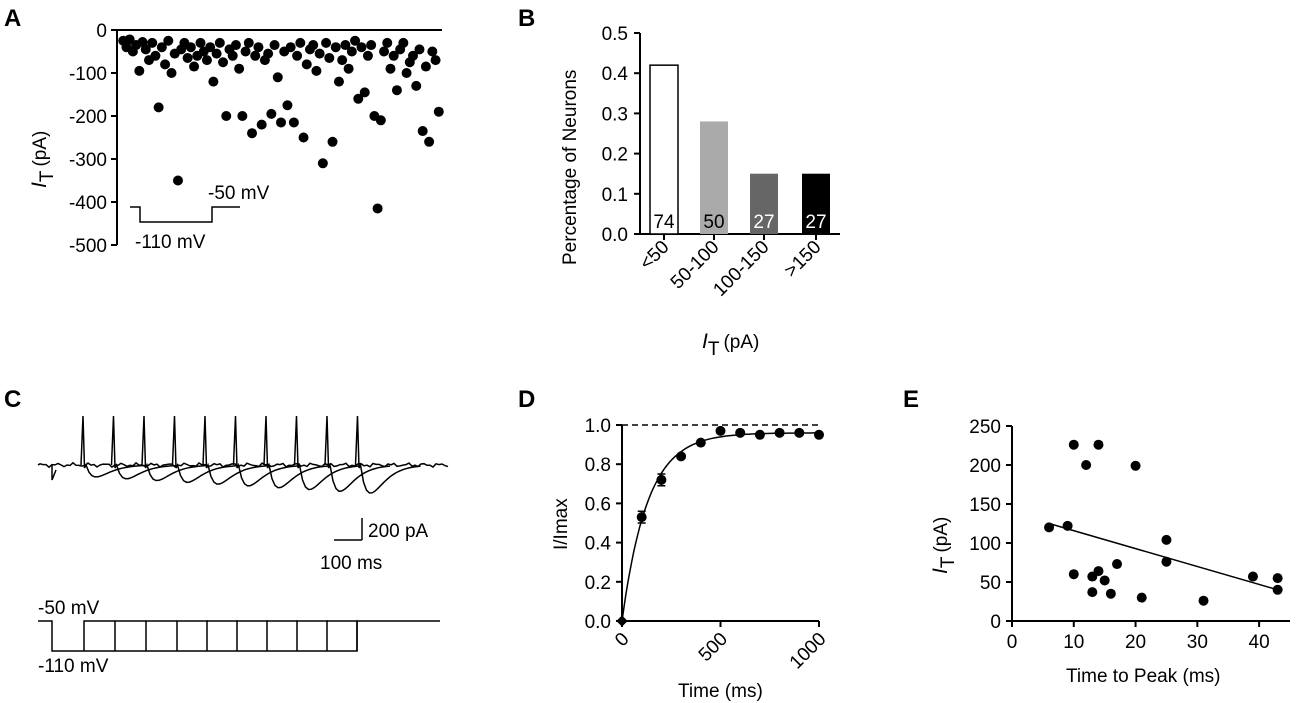 This screenshot has width=1300, height=703. Describe the element at coordinates (615, 34) in the screenshot. I see `b-y-tick-label: 0.5` at that location.